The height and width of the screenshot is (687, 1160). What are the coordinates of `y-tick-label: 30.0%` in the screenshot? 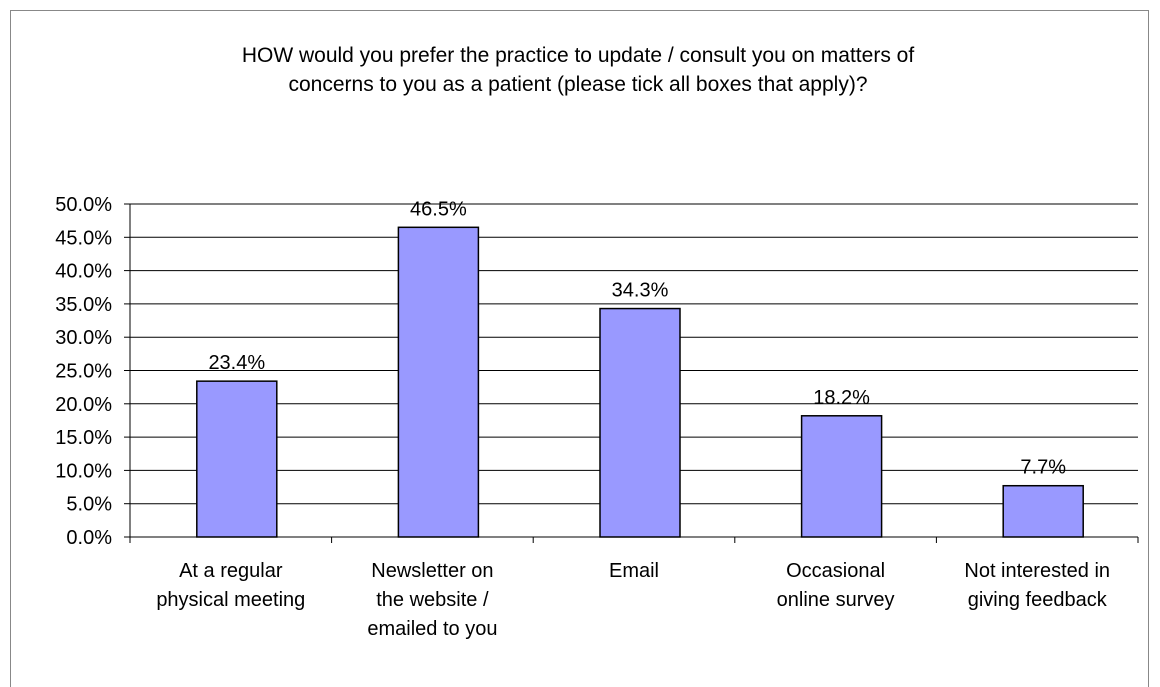 It's located at (83, 338).